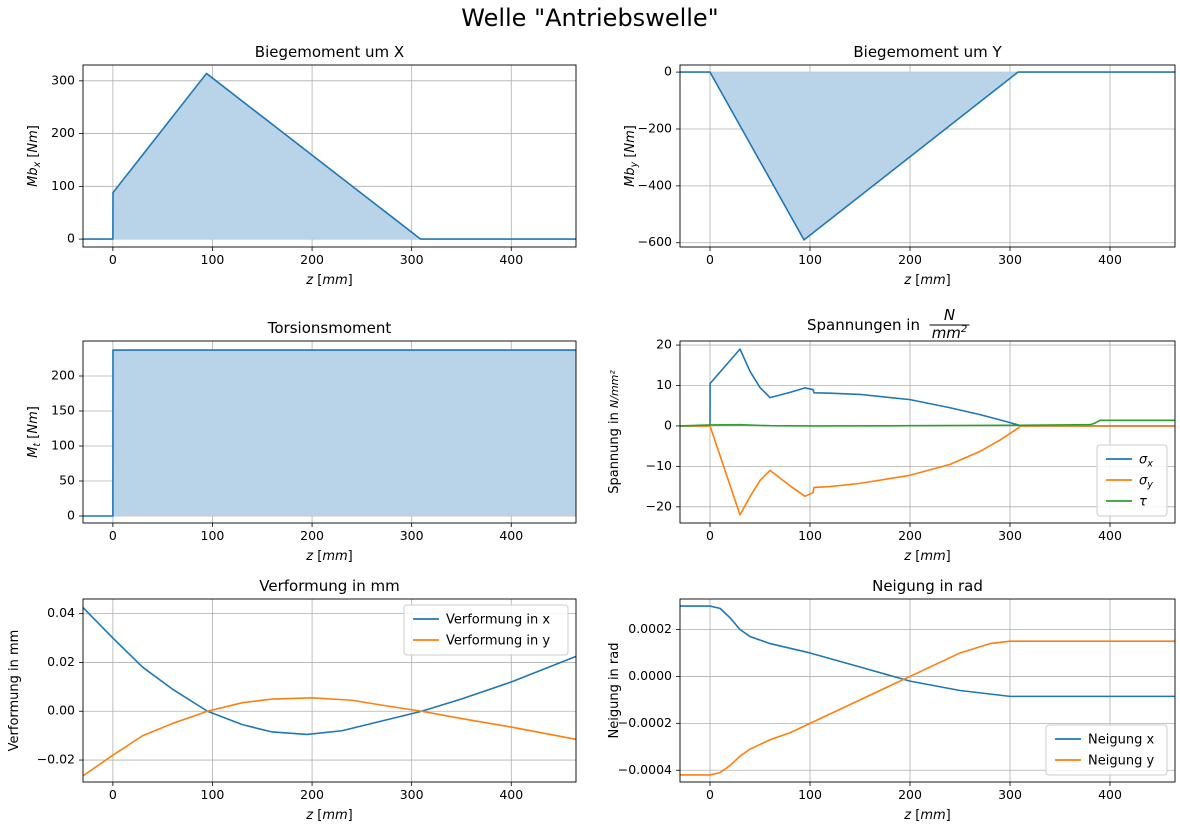  I want to click on legend-subscript: y, so click(1149, 485).